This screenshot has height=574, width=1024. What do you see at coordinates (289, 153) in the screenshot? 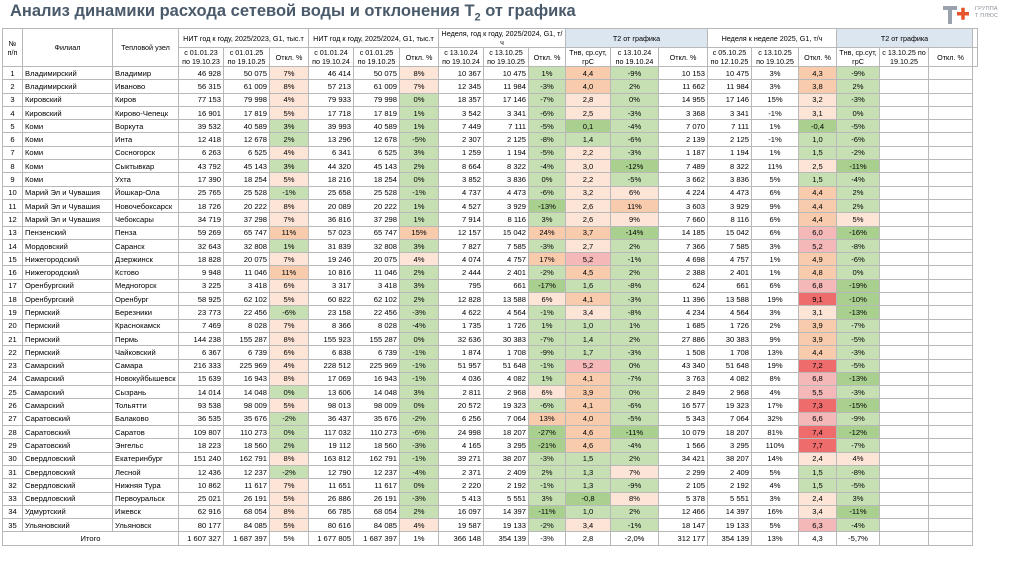
I see `table-cell: 4%` at bounding box center [289, 153].